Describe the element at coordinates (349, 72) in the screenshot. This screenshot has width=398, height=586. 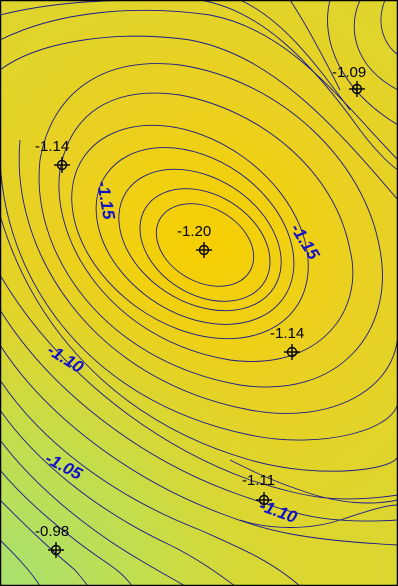
I see `point-value-label: -1.09` at that location.